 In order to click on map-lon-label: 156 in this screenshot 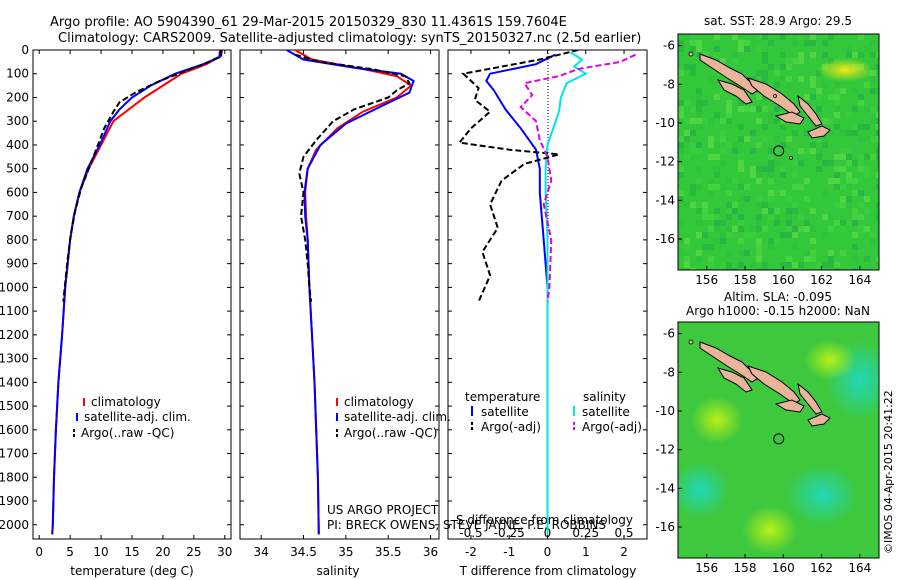, I will do `click(706, 568)`.